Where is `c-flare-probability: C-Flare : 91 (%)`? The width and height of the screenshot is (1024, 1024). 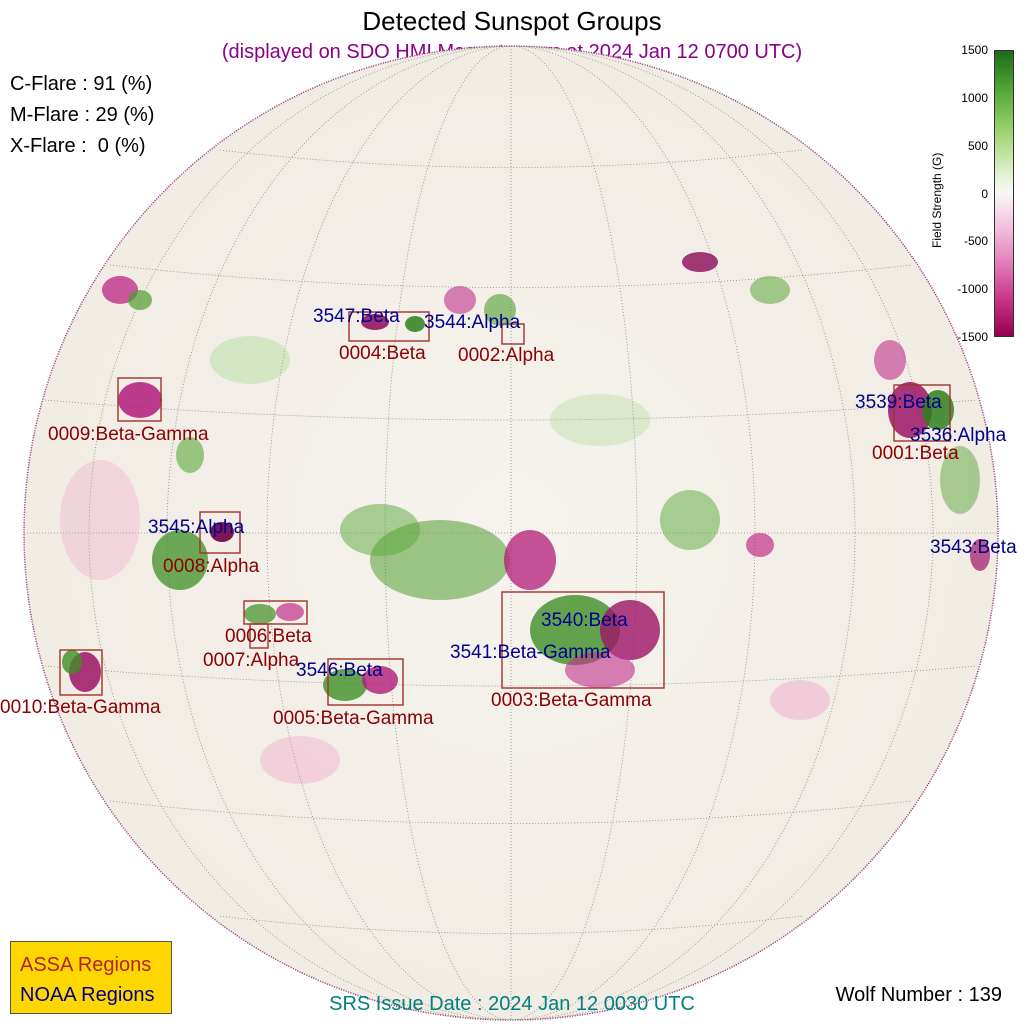 c-flare-probability: C-Flare : 91 (%) is located at coordinates (81, 84).